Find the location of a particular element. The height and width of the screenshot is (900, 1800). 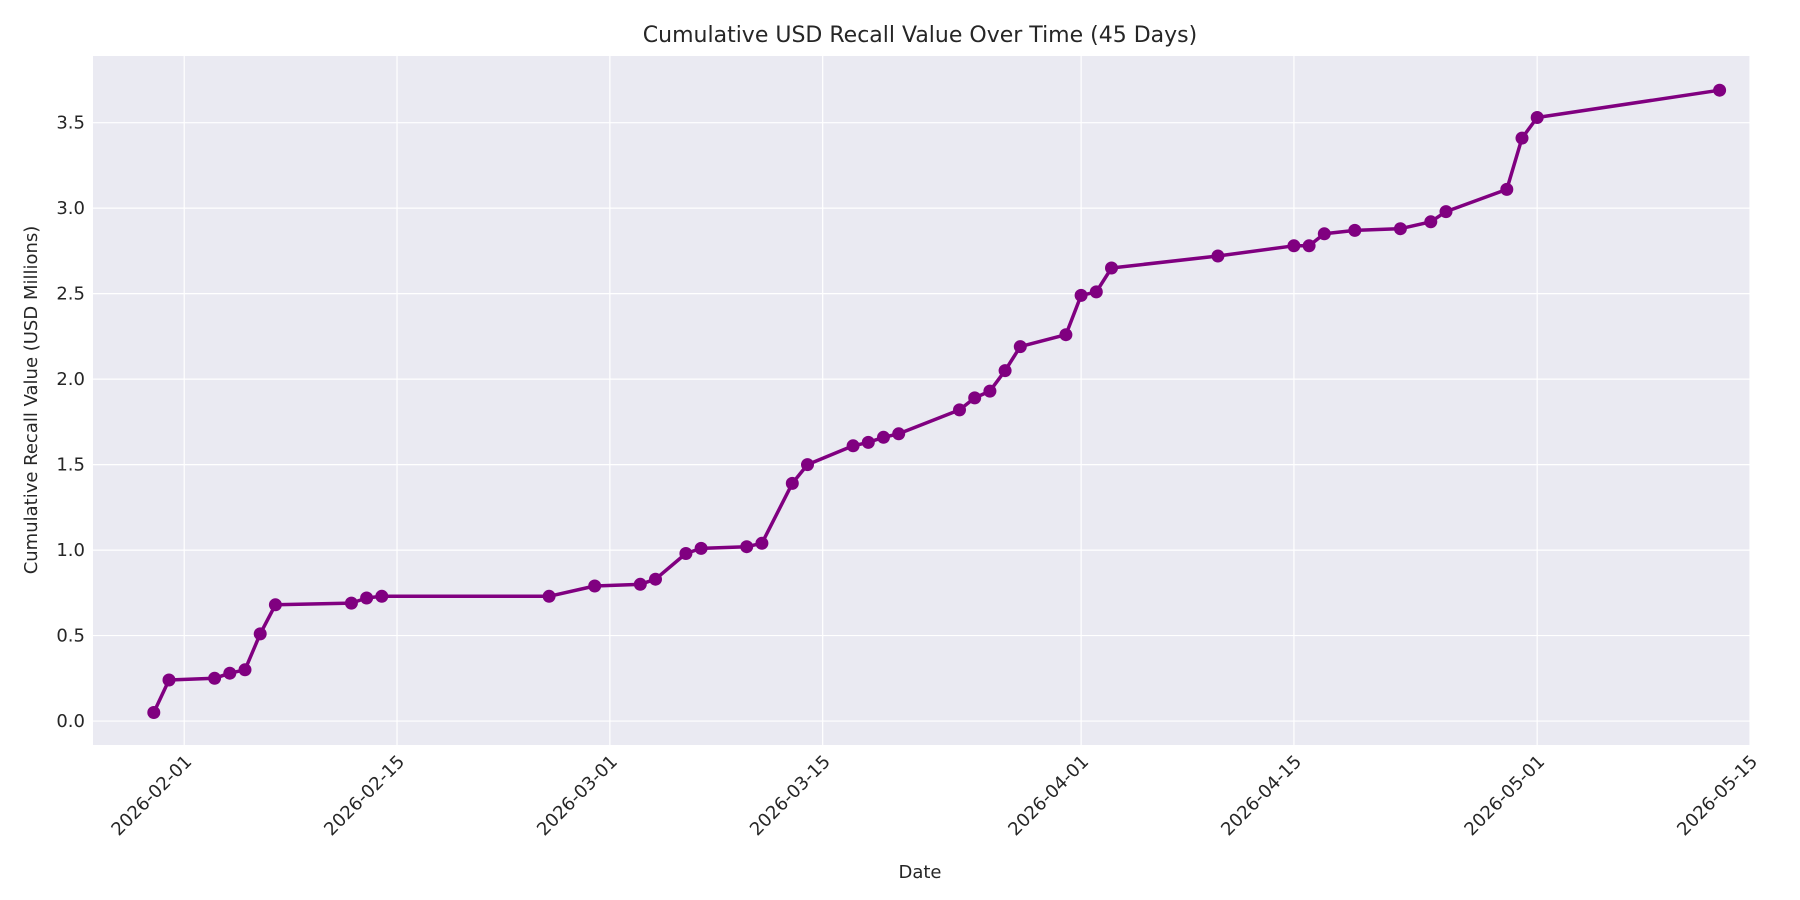

y-tick-label: 1.5 is located at coordinates (70, 465).